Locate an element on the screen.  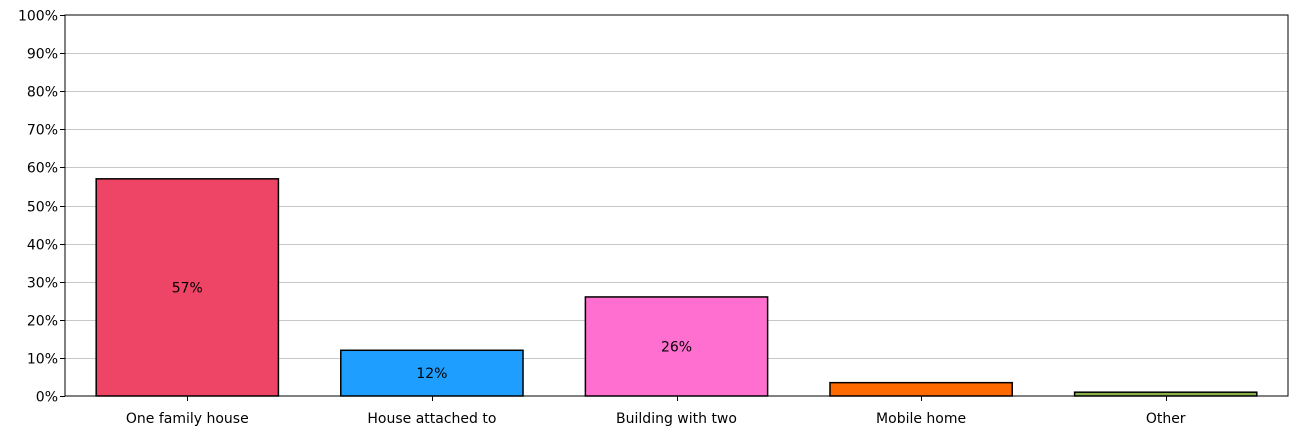
y-tick-label: 0% is located at coordinates (47, 398).